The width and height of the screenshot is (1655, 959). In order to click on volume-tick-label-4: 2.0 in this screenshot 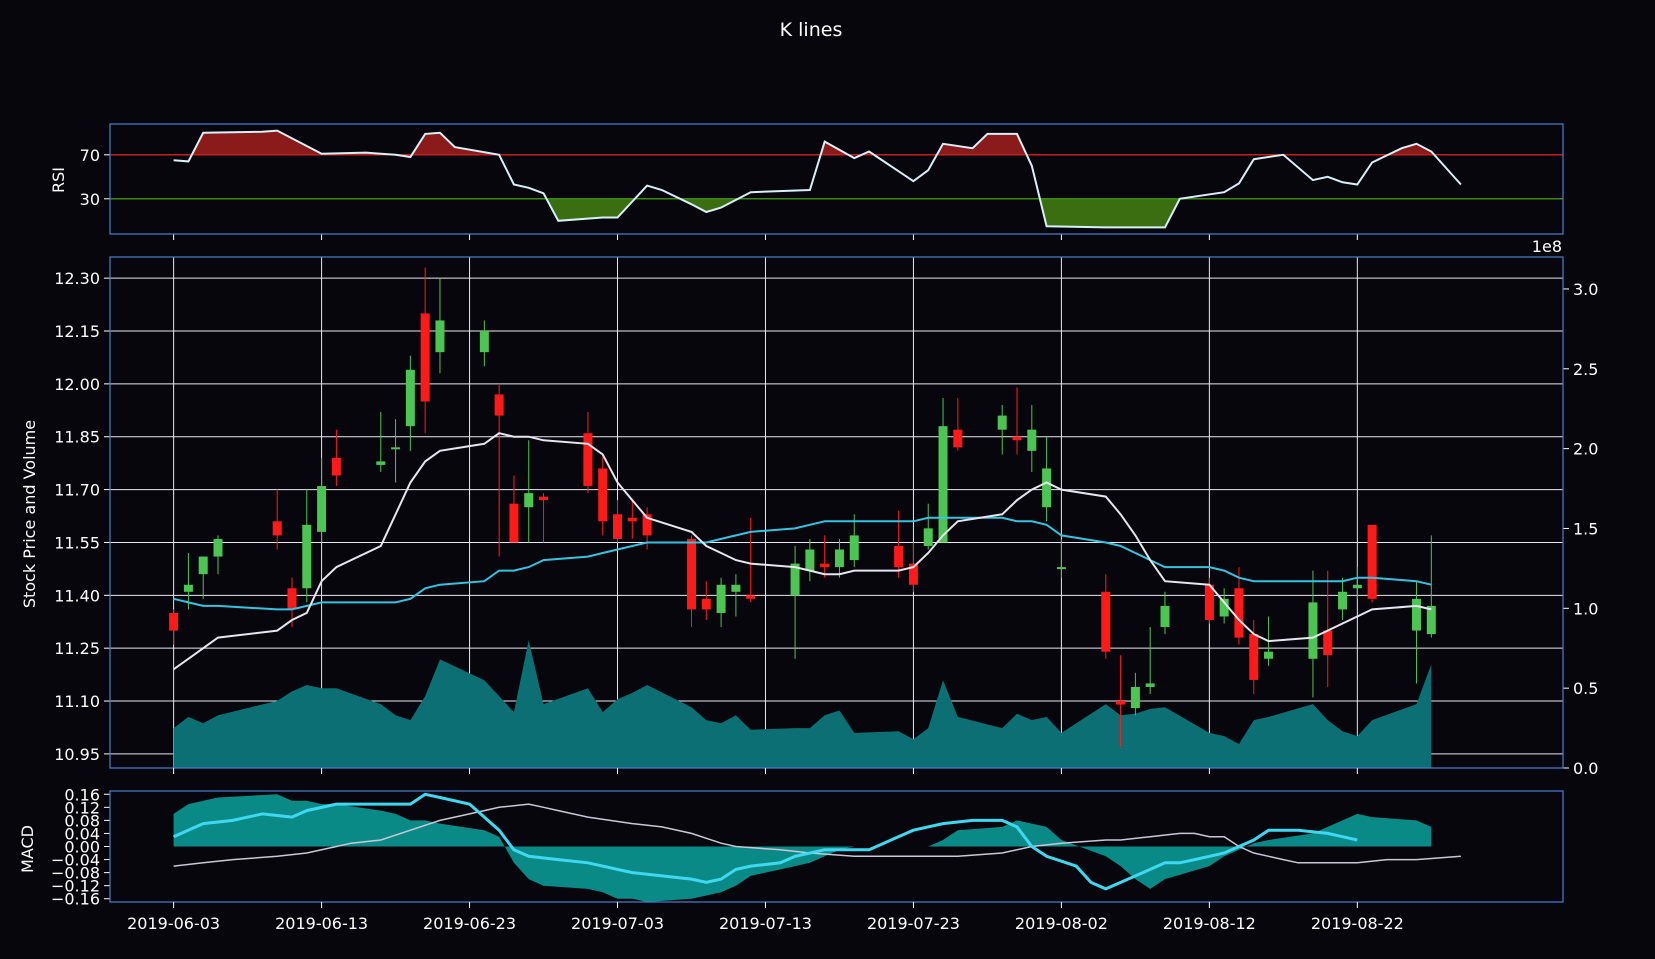, I will do `click(1585, 449)`.